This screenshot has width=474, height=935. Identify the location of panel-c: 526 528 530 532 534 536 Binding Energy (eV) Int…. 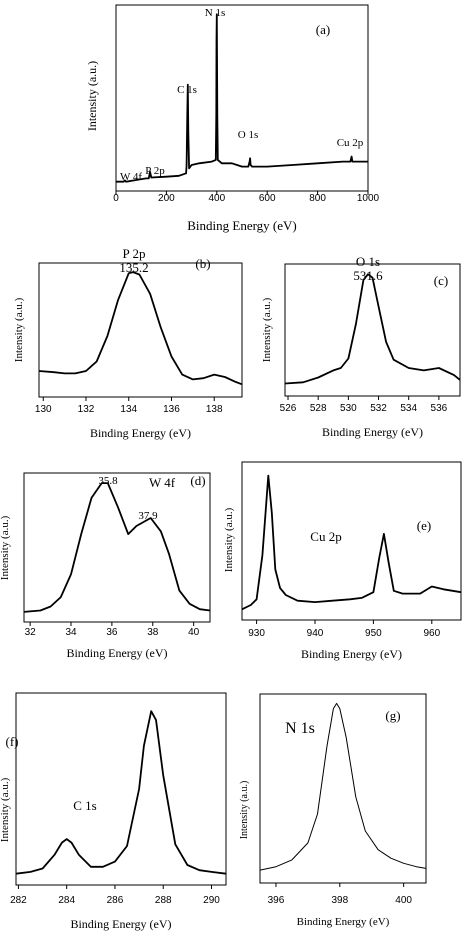
(361, 346).